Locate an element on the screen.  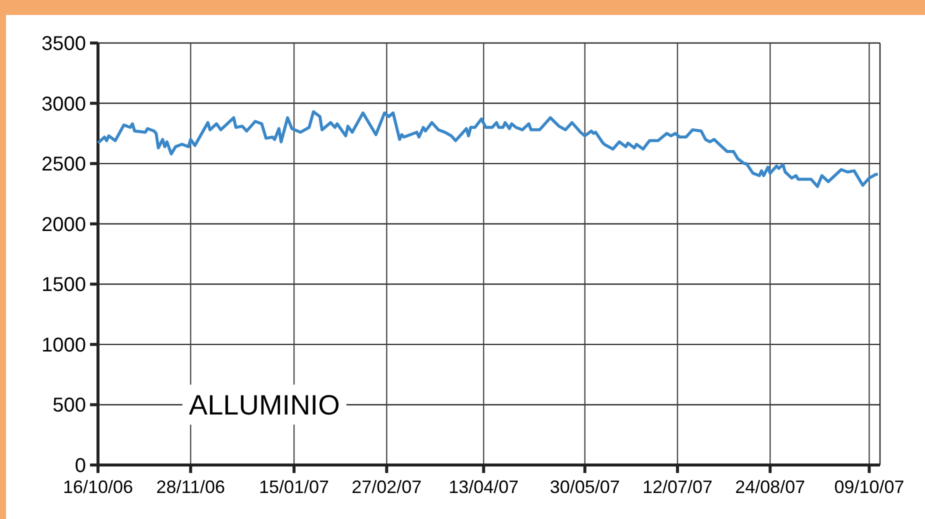
y-tick-label: 1000 is located at coordinates (64, 345).